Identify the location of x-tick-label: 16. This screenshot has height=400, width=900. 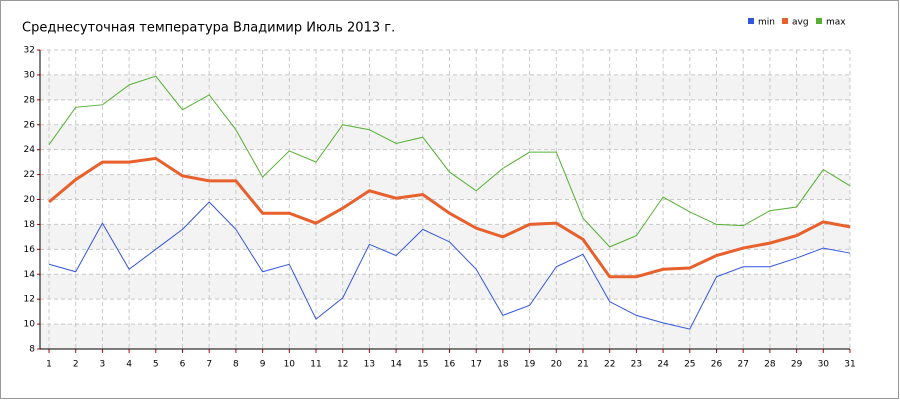
(450, 365).